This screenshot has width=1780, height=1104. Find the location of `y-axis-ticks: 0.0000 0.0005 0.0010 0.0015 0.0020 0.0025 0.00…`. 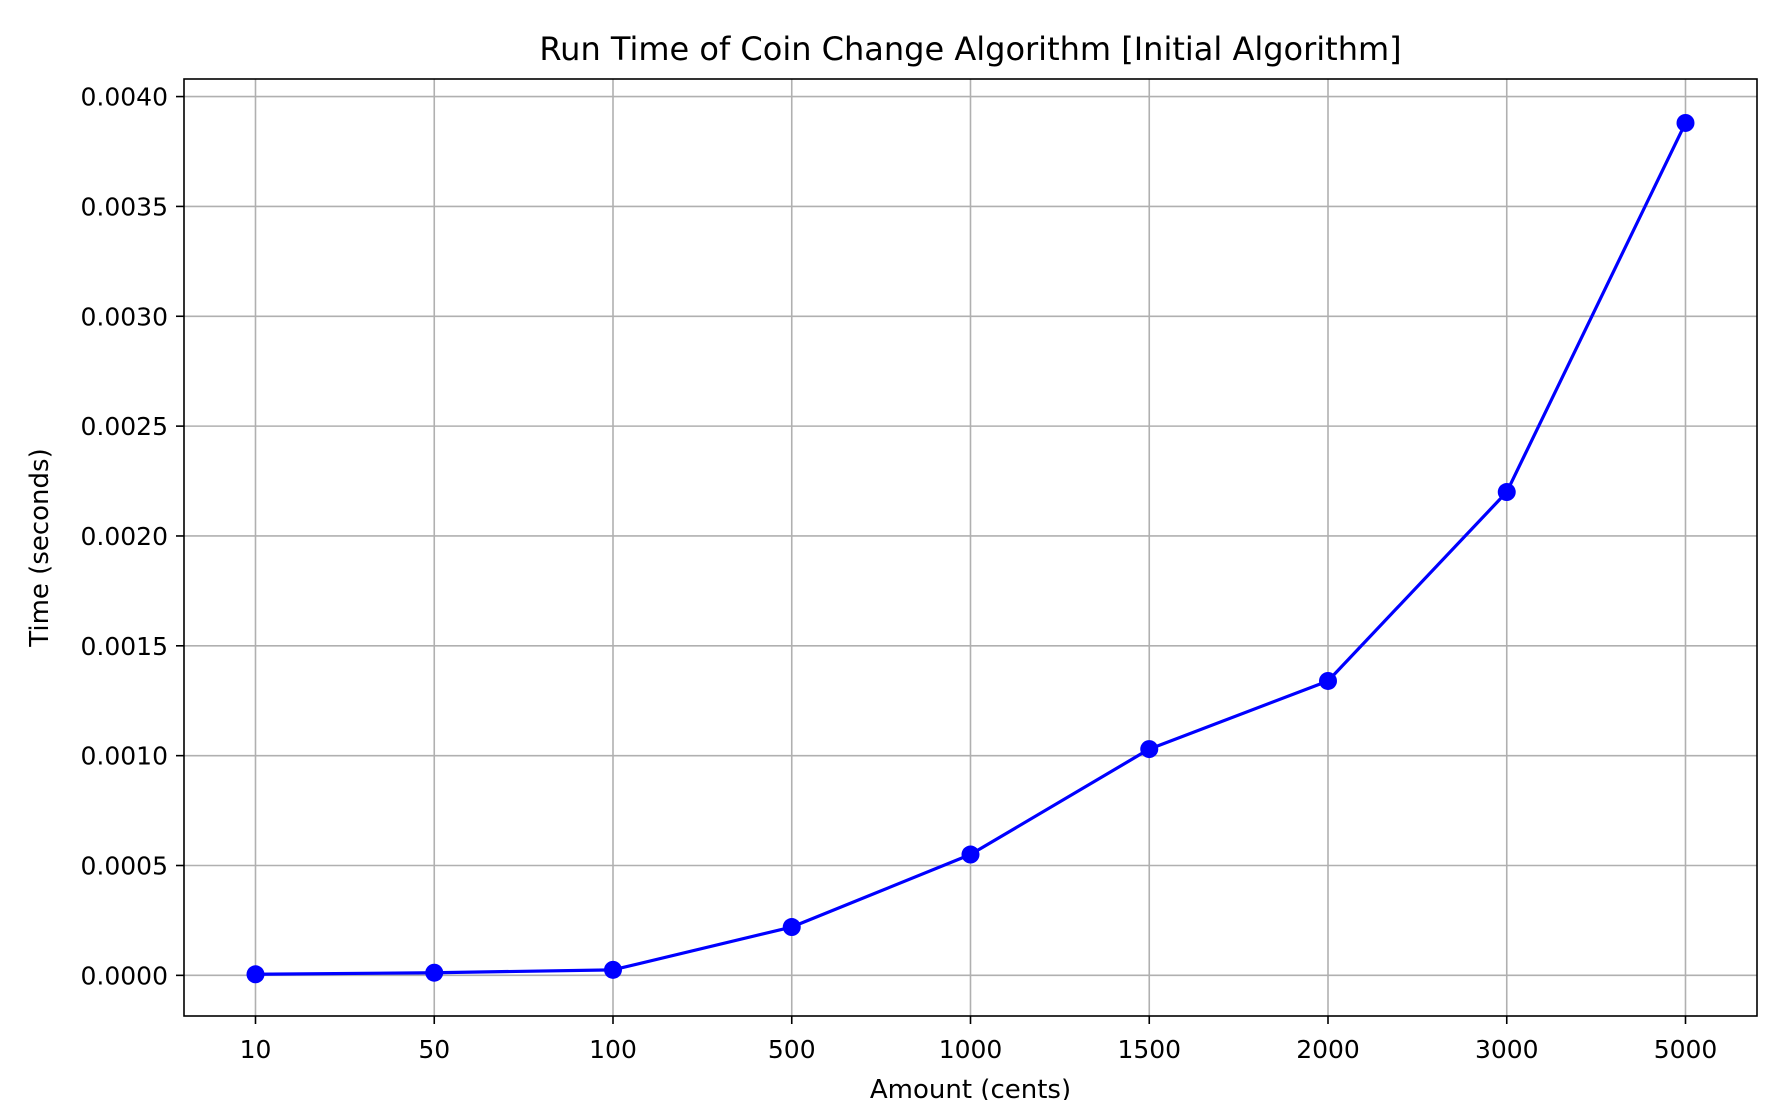

y-axis-ticks: 0.0000 0.0005 0.0010 0.0015 0.0020 0.0025 0.00… is located at coordinates (132, 536).